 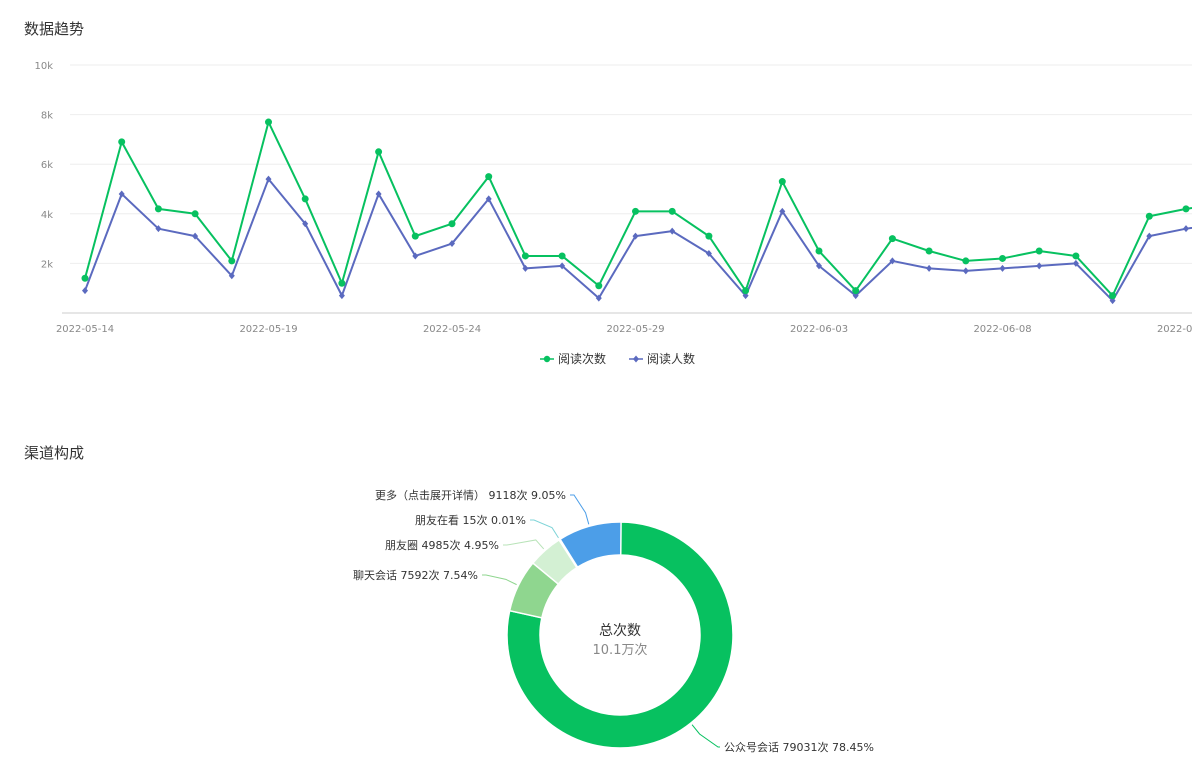 What do you see at coordinates (437, 520) in the screenshot?
I see `slice-label-name: 朋友在看` at bounding box center [437, 520].